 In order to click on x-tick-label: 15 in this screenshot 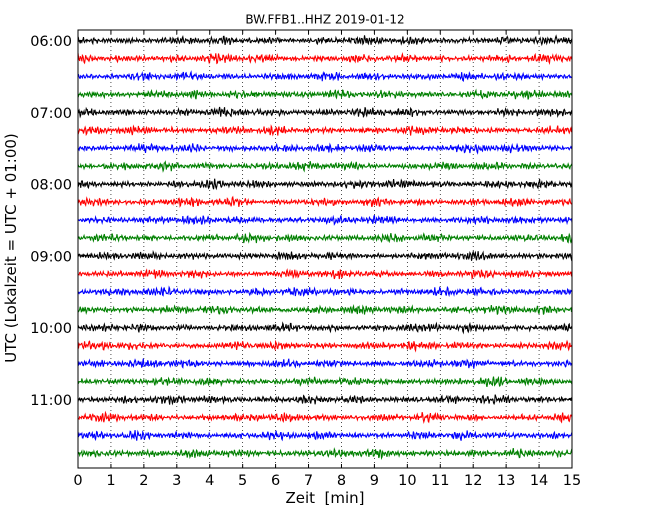, I will do `click(572, 481)`.